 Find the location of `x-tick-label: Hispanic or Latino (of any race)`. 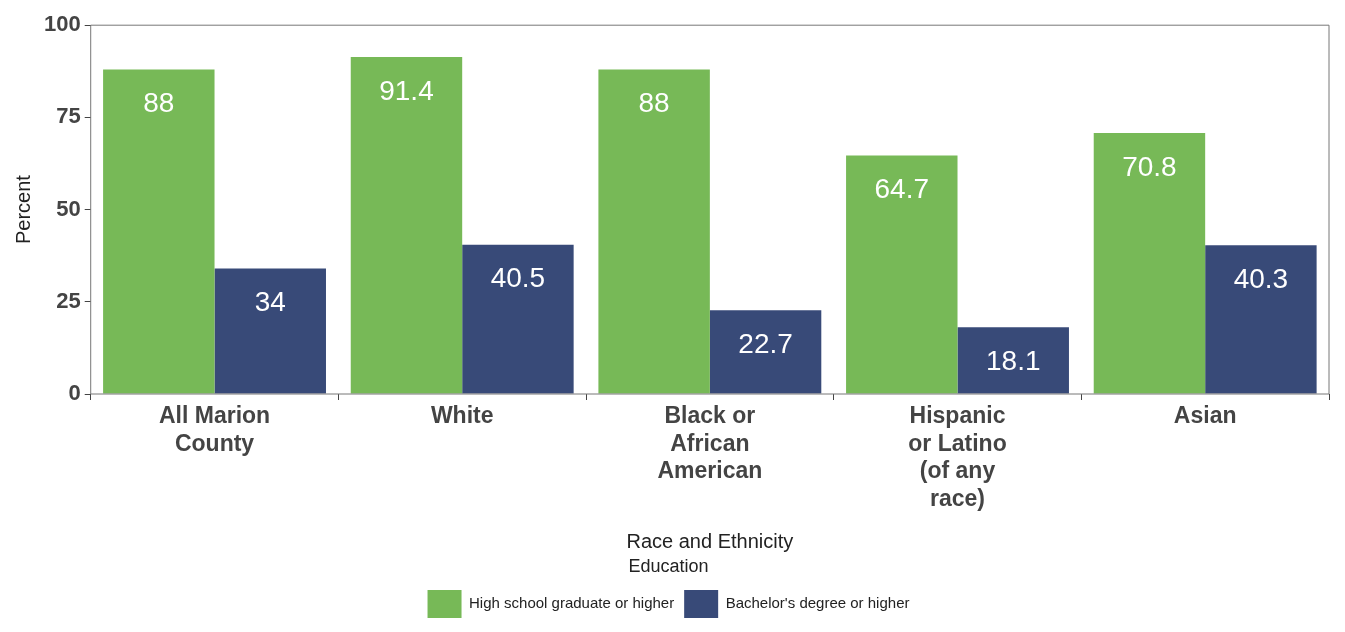

x-tick-label: Hispanic or Latino (of any race) is located at coordinates (957, 456).